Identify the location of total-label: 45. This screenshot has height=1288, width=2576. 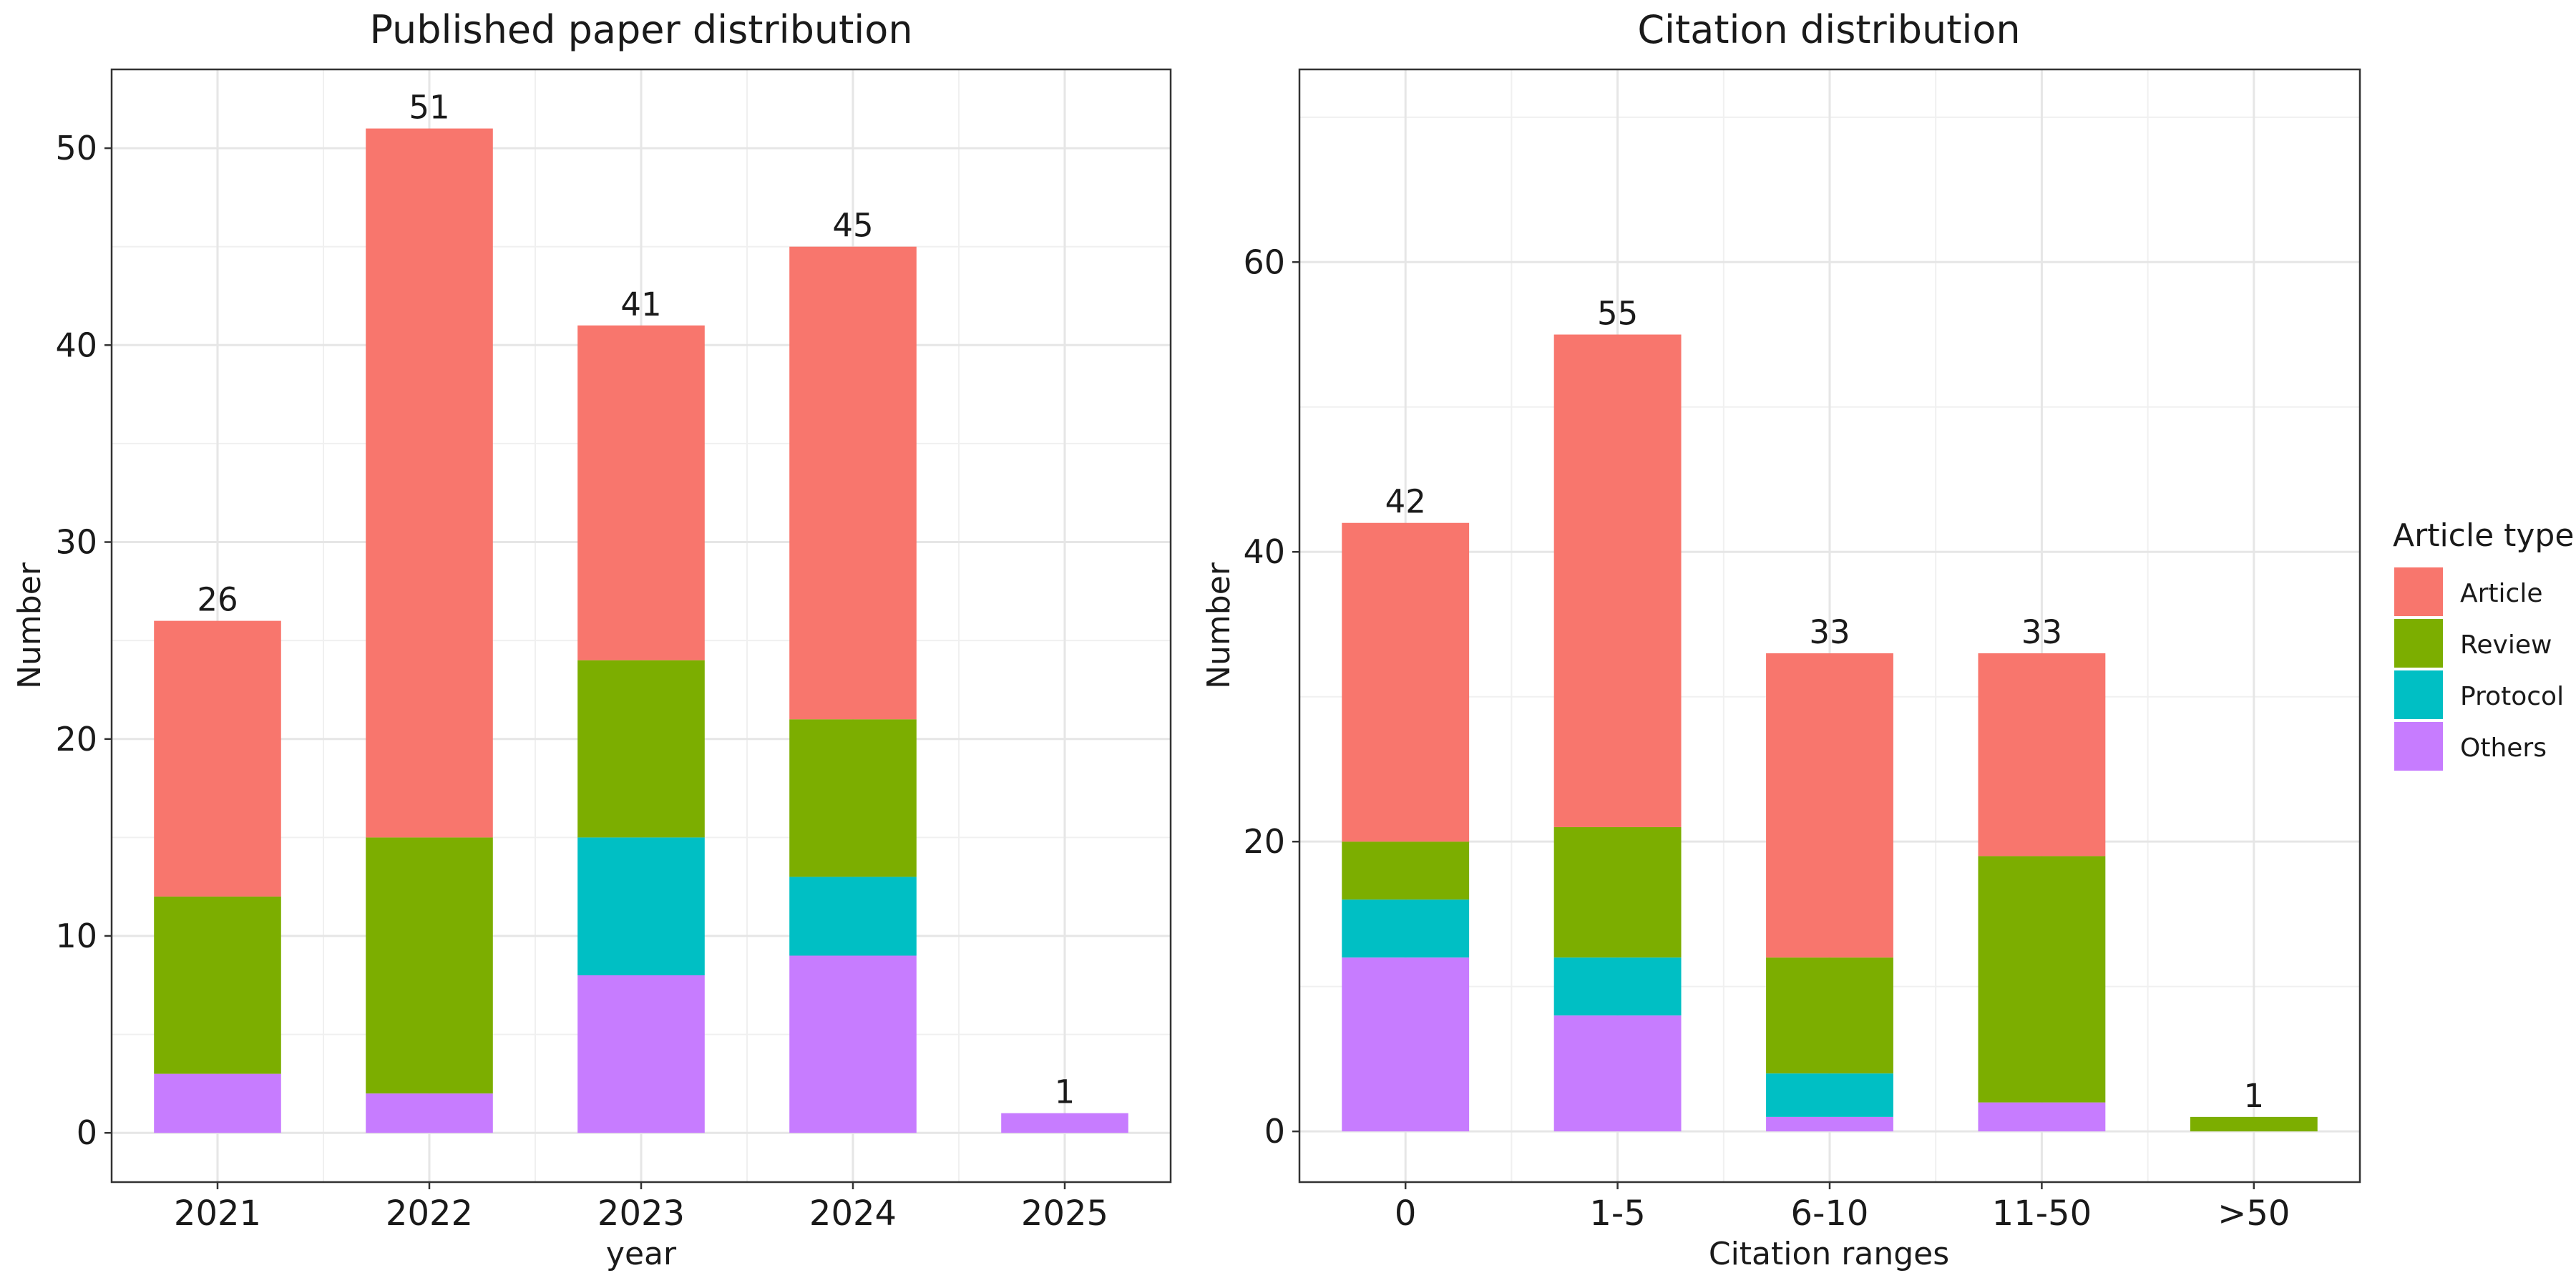
(852, 226).